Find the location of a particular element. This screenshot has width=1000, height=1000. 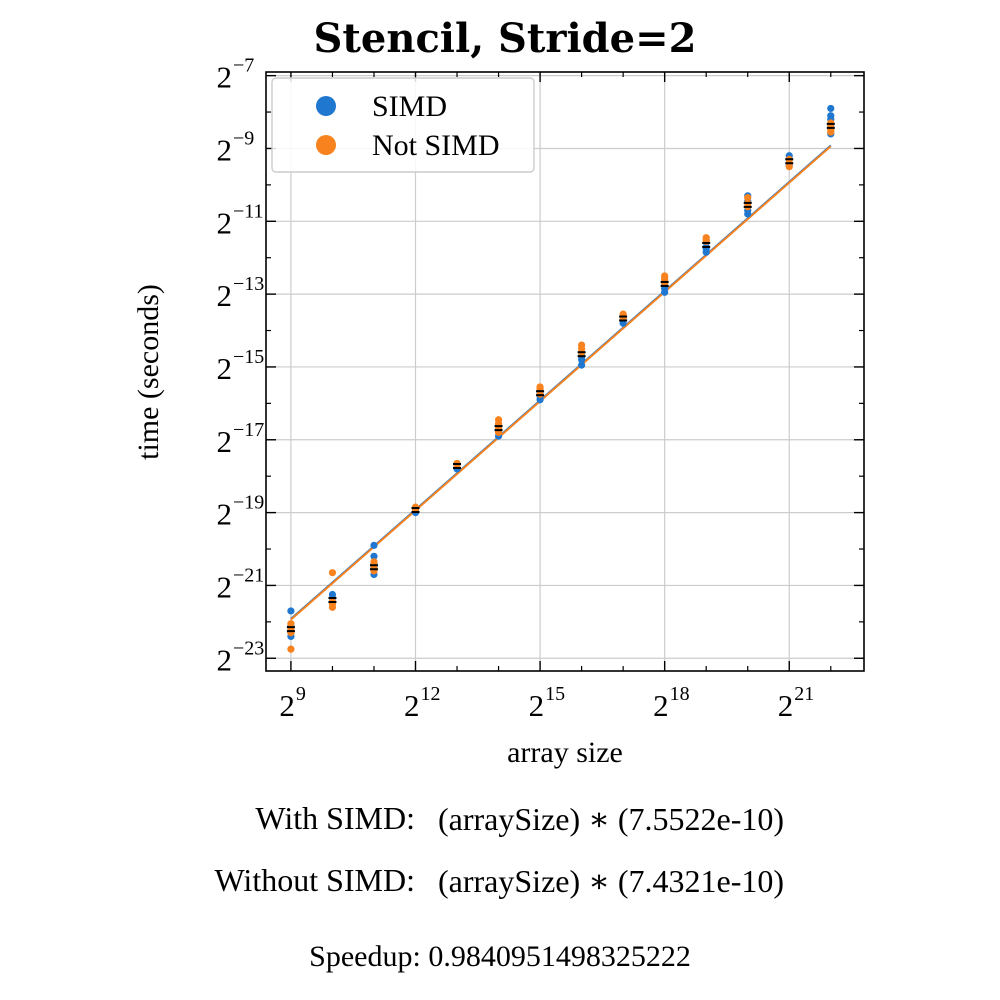

formula-not-simd: Without SIMD: (arraySize) ∗ (7.4321e-10) is located at coordinates (500, 887).